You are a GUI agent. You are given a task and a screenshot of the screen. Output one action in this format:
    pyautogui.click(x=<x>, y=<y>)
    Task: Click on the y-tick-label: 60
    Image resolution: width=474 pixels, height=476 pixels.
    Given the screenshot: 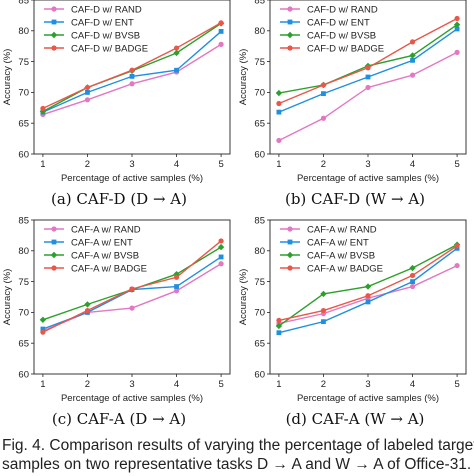 What is the action you would take?
    pyautogui.click(x=23, y=374)
    